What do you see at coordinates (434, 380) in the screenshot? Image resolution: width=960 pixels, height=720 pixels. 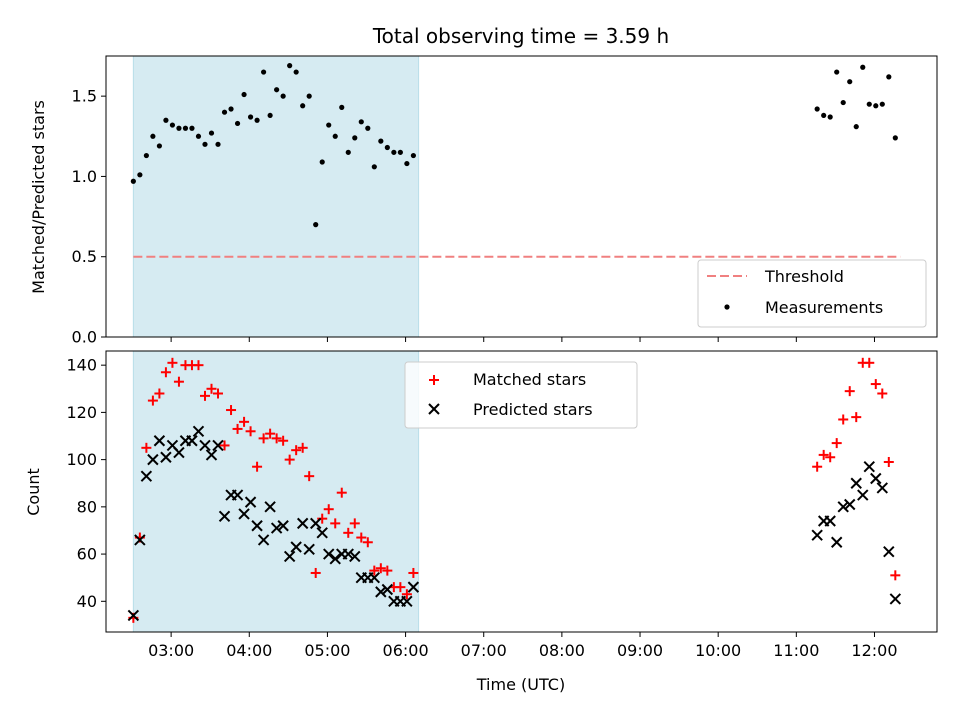 I see `legend-matched-swatch` at bounding box center [434, 380].